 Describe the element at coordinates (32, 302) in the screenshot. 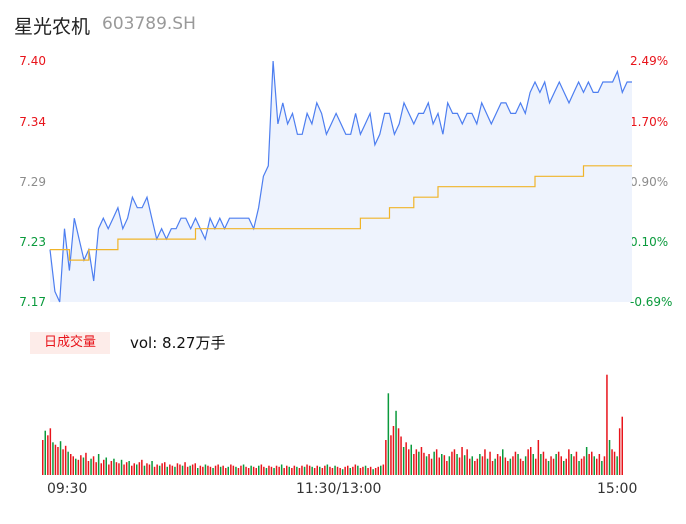

I see `y-tick-left-4: 7.17` at that location.